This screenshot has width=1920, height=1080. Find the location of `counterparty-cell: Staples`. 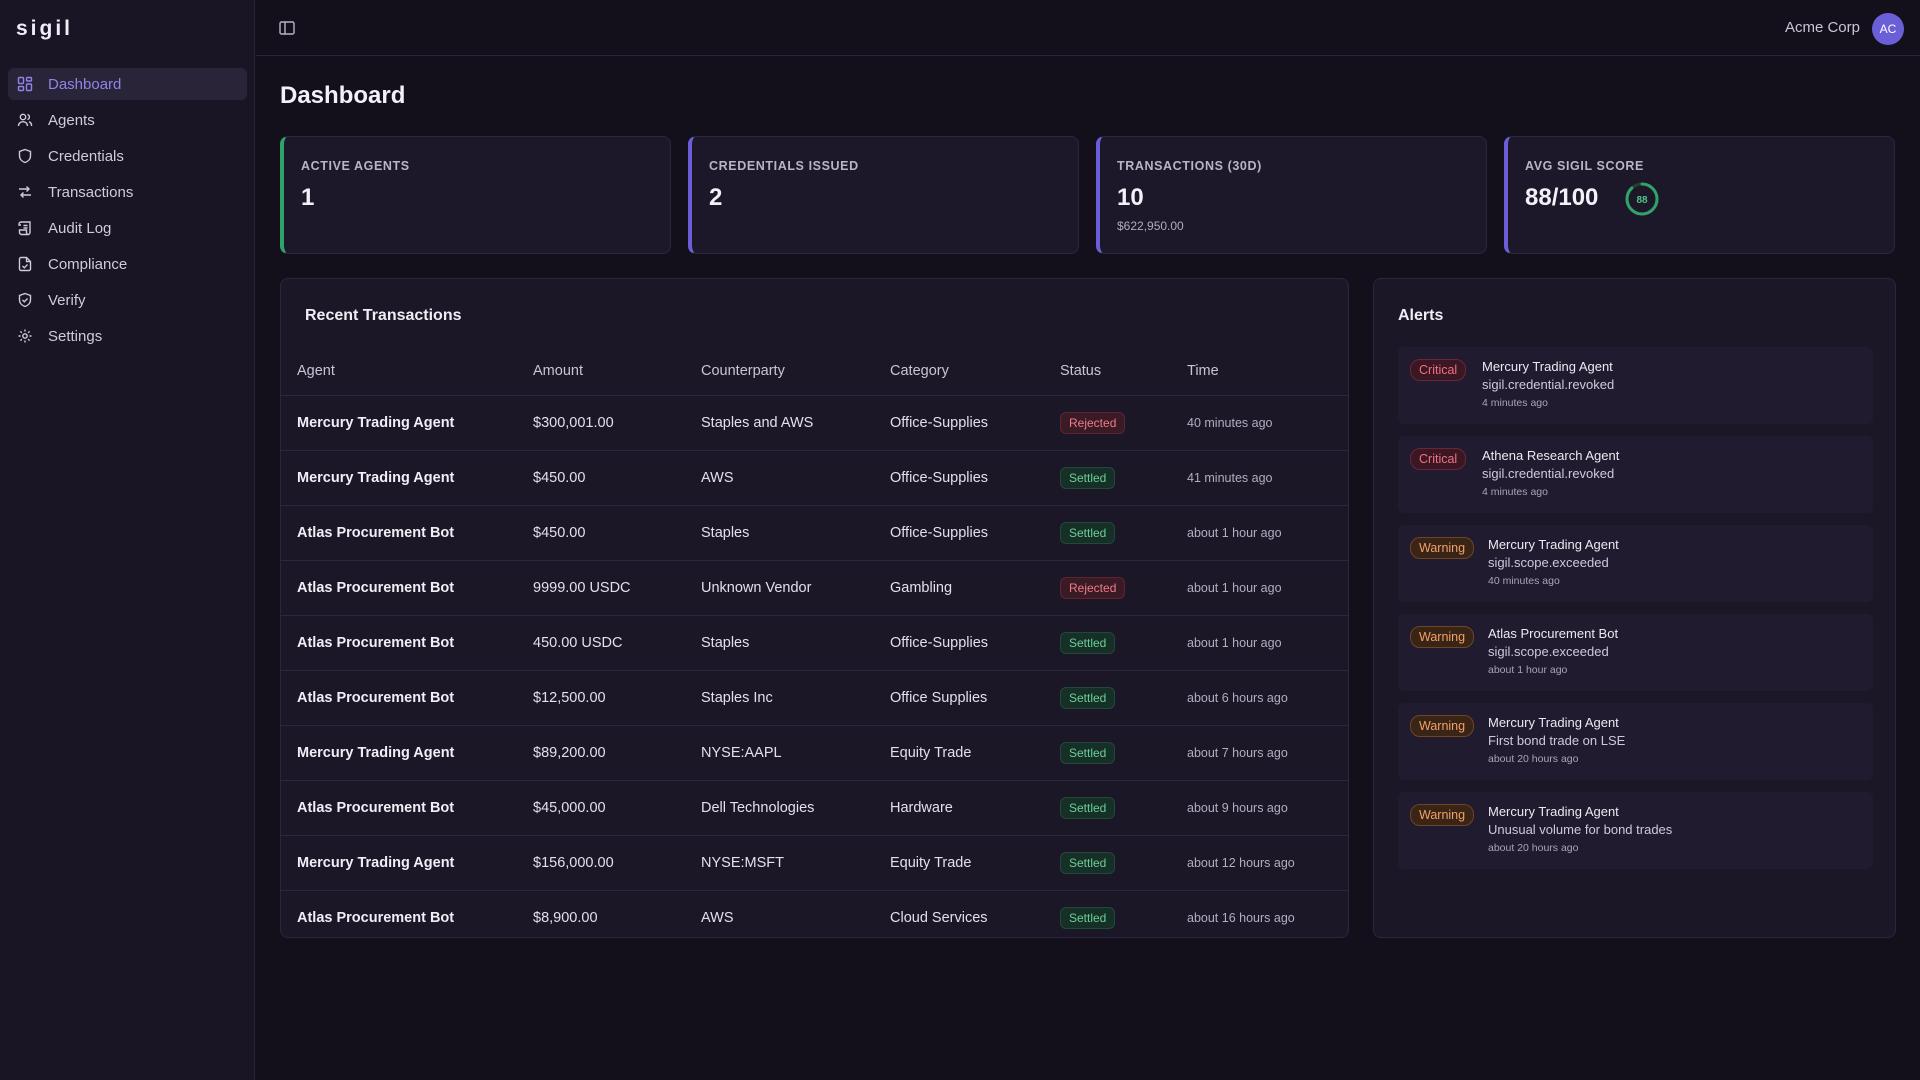

counterparty-cell: Staples is located at coordinates (779, 643).